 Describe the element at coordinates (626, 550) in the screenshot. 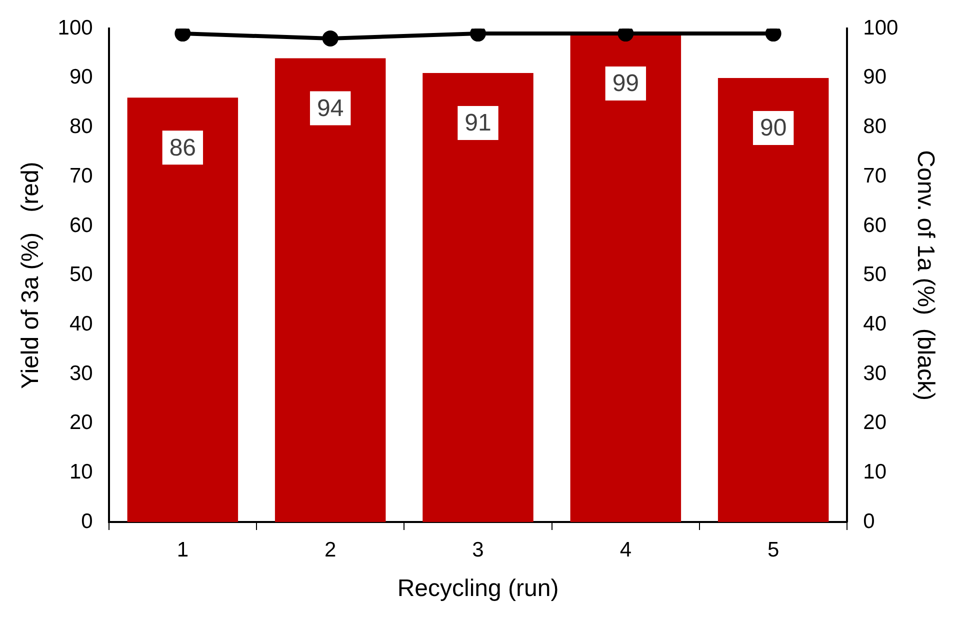

I see `x-tick-label: 4` at that location.